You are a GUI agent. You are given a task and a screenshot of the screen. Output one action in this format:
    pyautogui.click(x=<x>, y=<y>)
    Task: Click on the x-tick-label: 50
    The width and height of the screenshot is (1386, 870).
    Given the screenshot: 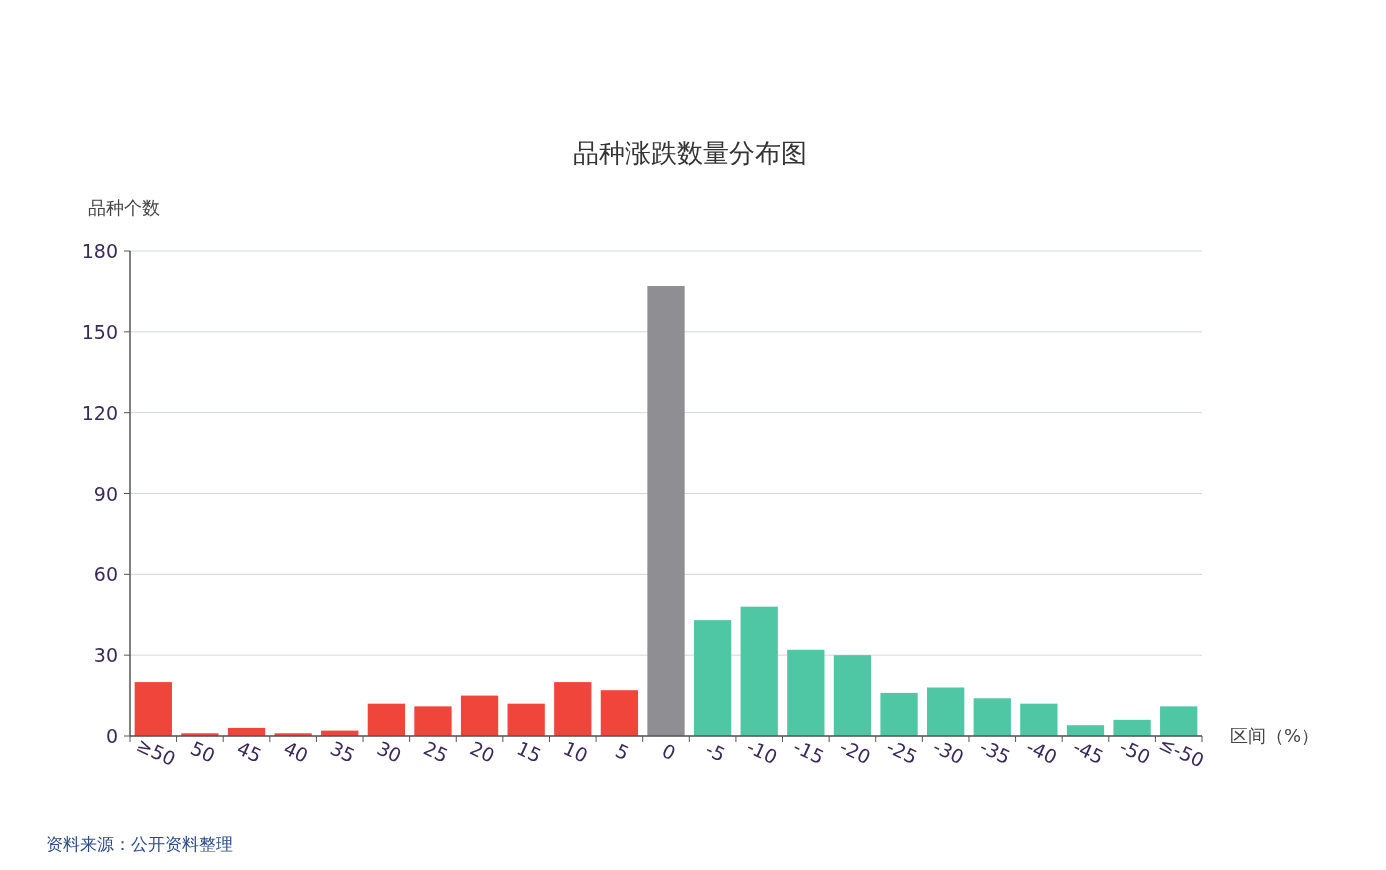 What is the action you would take?
    pyautogui.click(x=203, y=751)
    